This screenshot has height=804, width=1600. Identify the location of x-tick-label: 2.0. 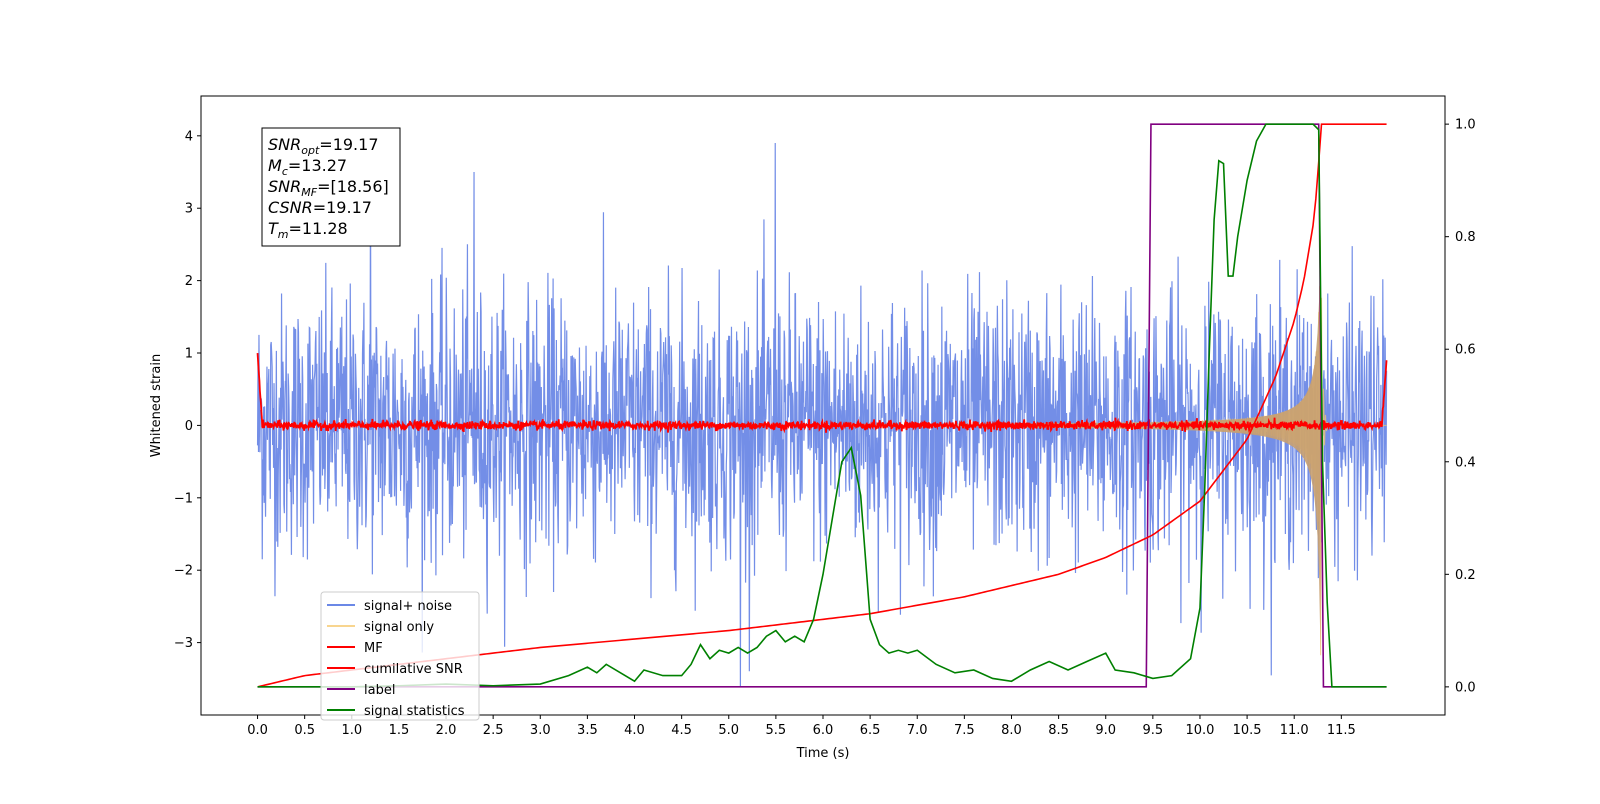
(446, 730).